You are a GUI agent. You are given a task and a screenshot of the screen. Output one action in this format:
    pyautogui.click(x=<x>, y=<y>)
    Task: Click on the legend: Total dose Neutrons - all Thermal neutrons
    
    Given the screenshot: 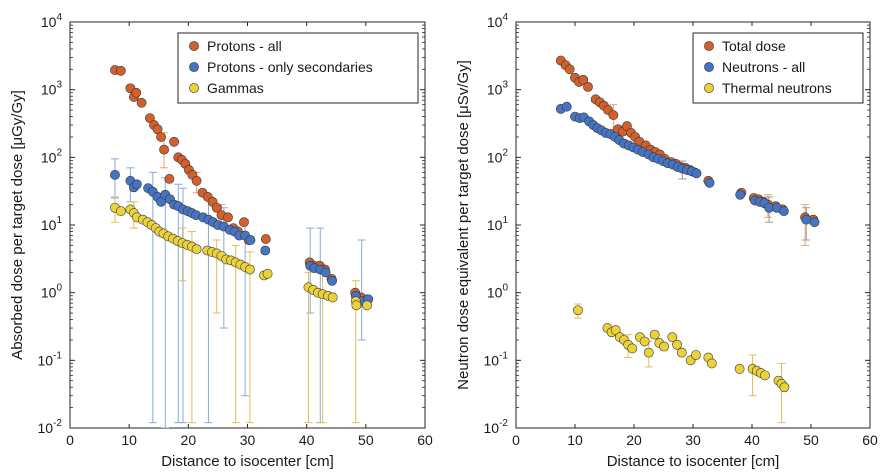 What is the action you would take?
    pyautogui.click(x=778, y=68)
    